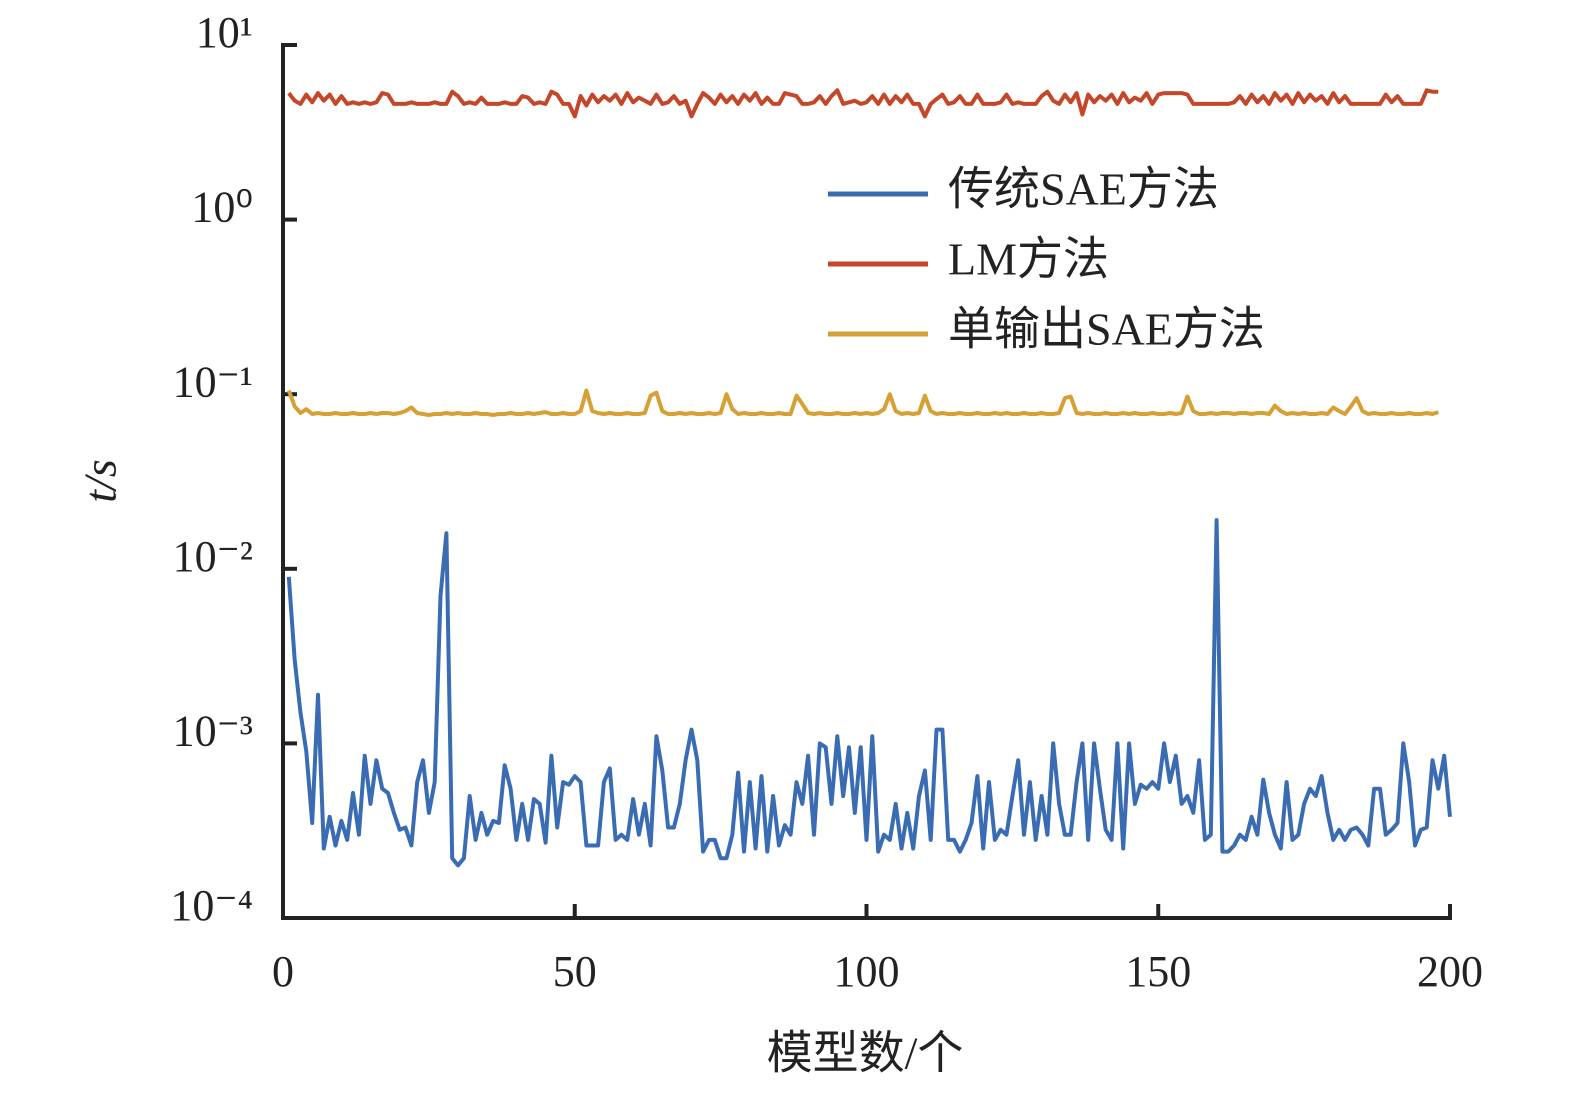 Image resolution: width=1575 pixels, height=1104 pixels. What do you see at coordinates (100, 480) in the screenshot?
I see `y-axis-label: t/s` at bounding box center [100, 480].